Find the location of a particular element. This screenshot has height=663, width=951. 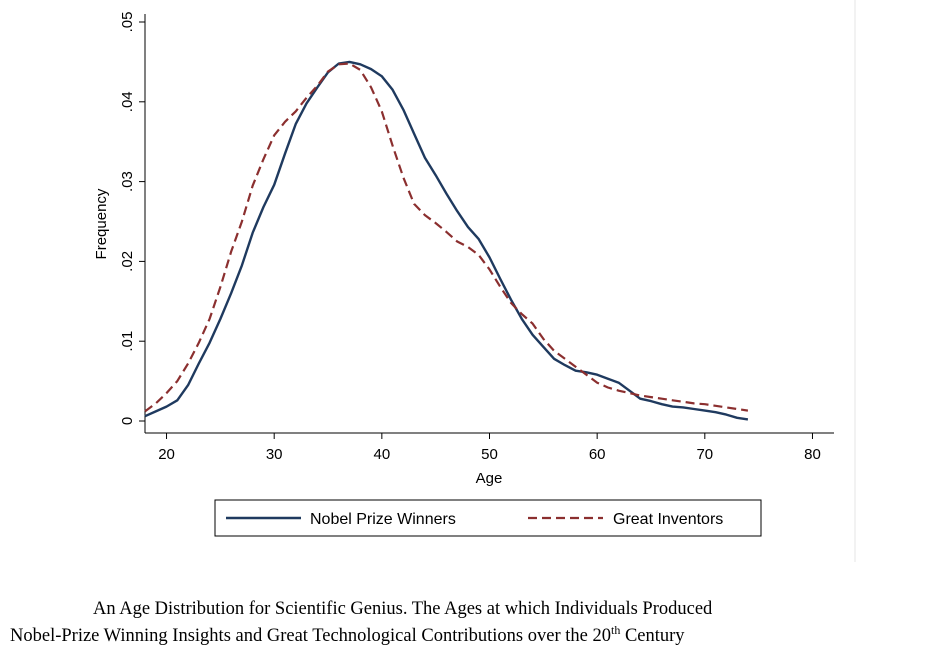

x-tick-label: 70 is located at coordinates (704, 454).